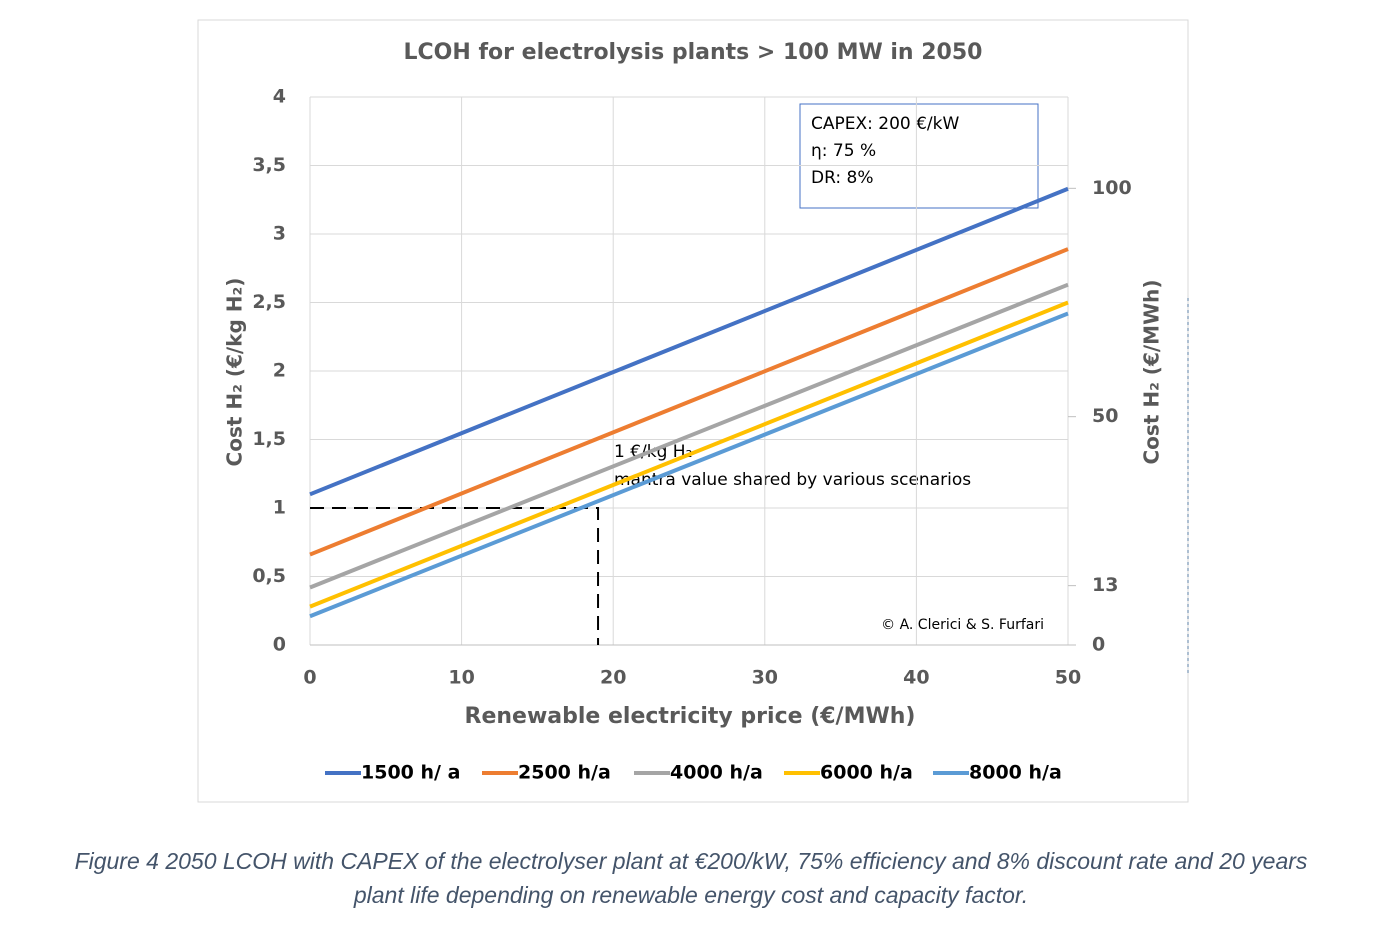 The width and height of the screenshot is (1382, 952). Describe the element at coordinates (1098, 645) in the screenshot. I see `y2-tick-label: 0` at that location.